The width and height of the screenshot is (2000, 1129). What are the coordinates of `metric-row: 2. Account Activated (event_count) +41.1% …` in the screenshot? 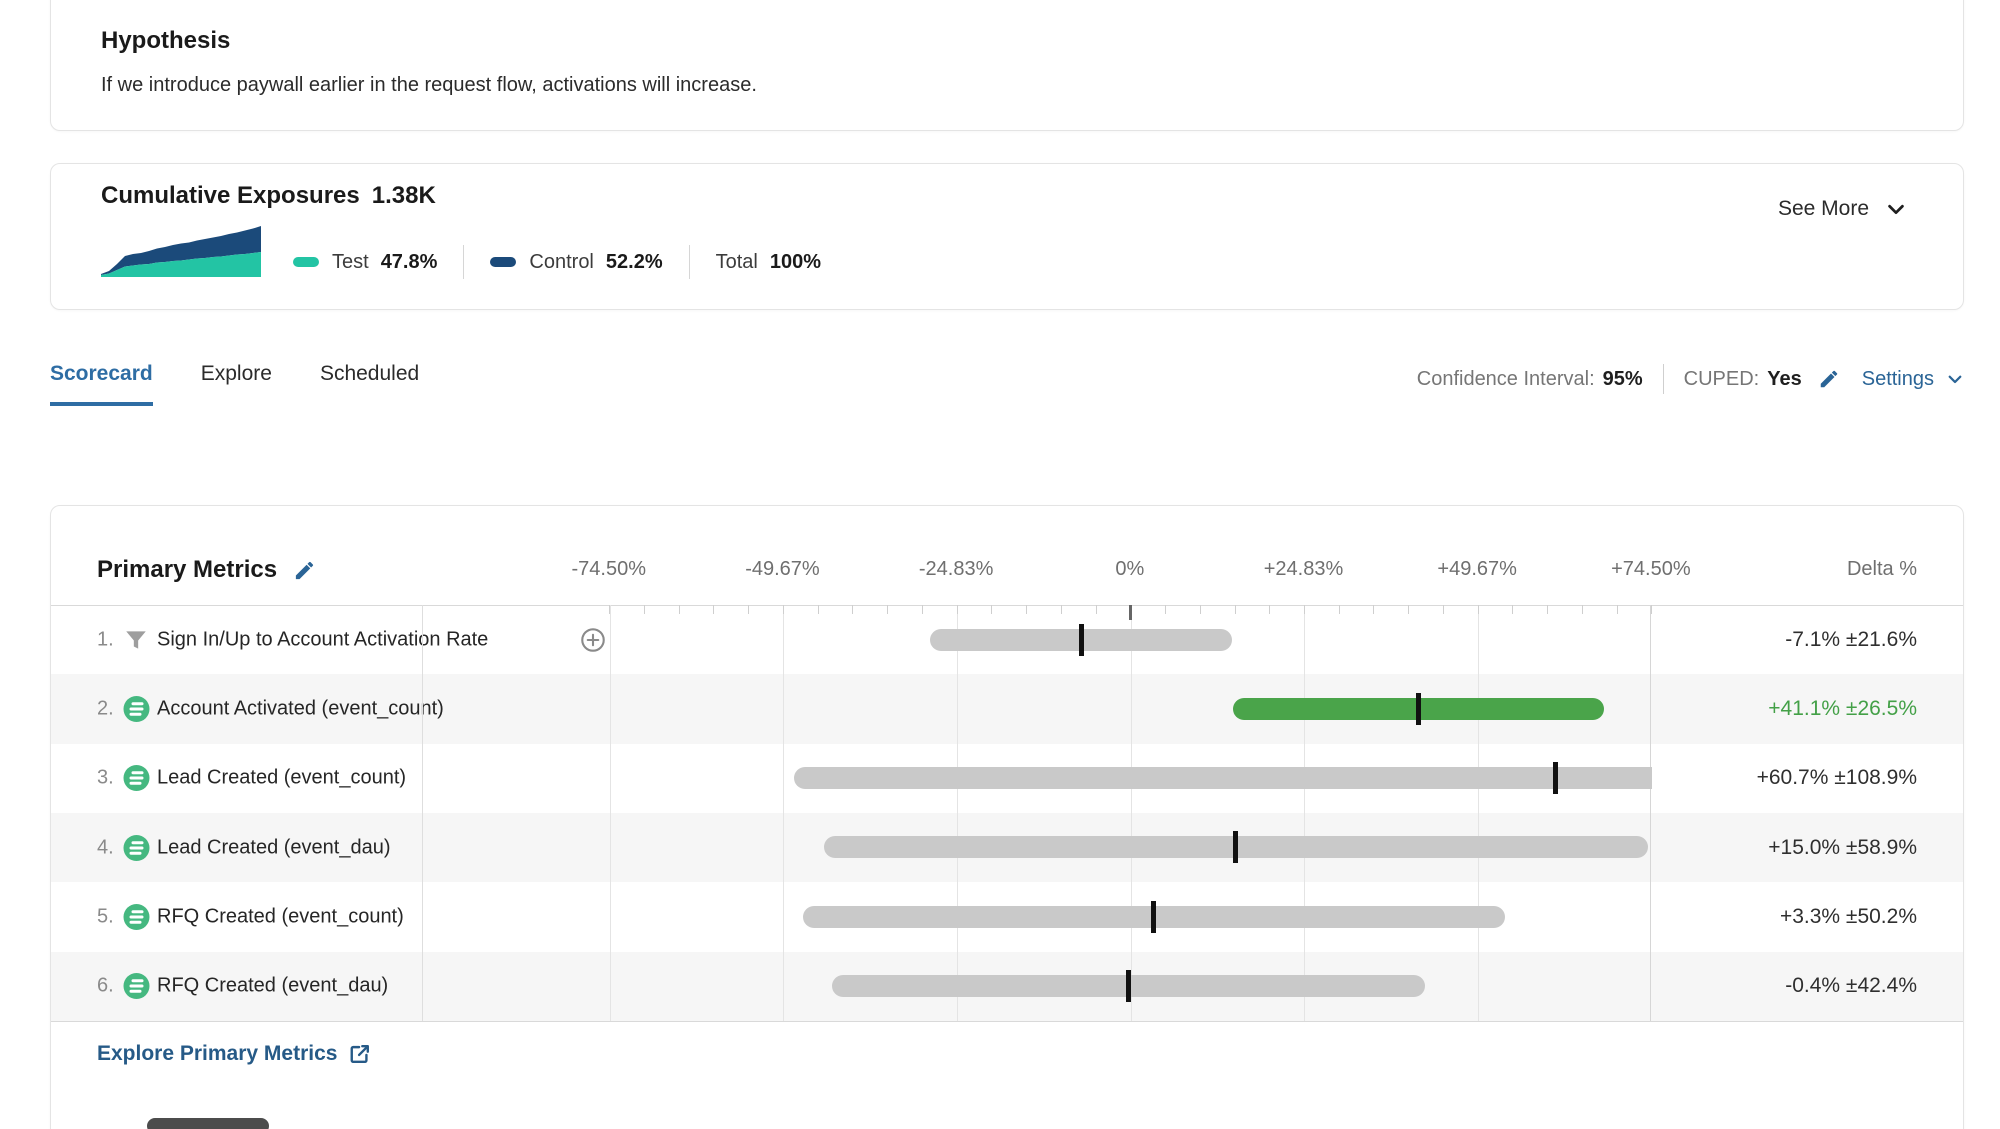 It's located at (1007, 709).